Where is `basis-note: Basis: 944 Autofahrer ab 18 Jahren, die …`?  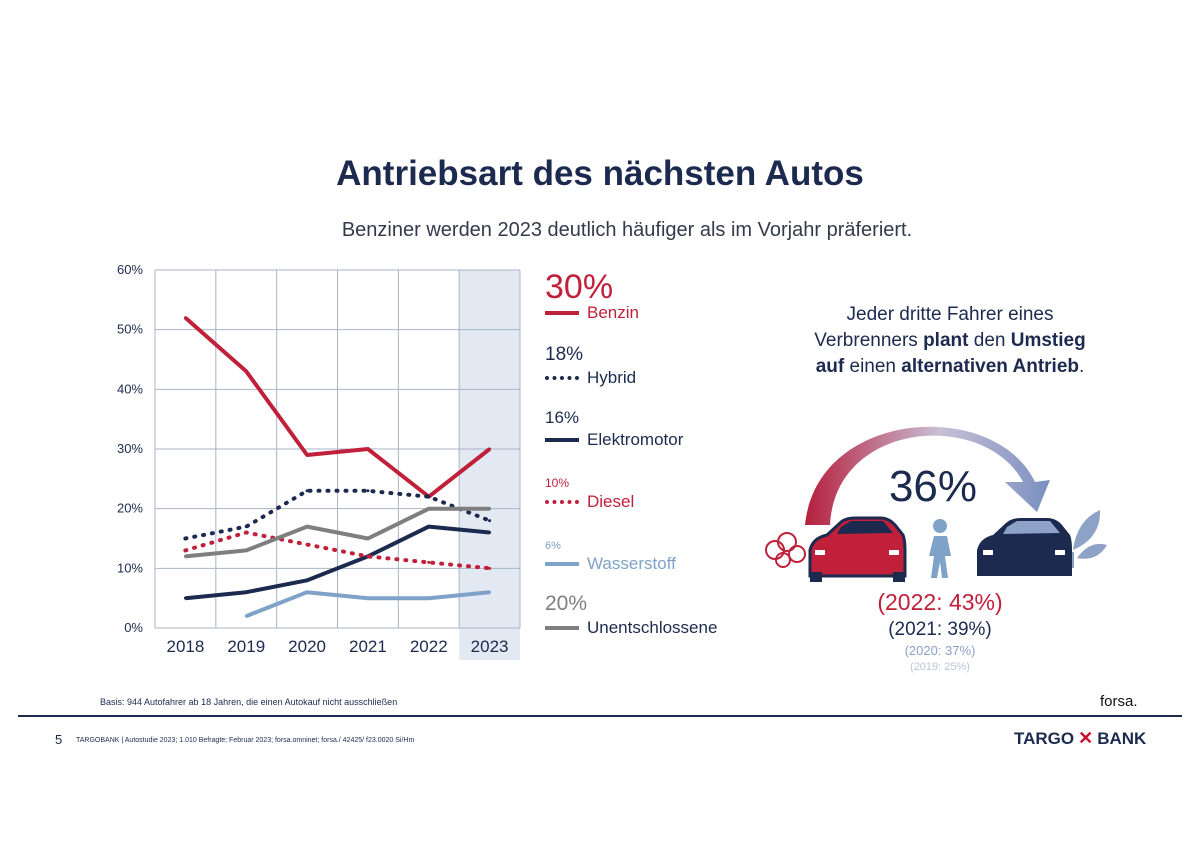
basis-note: Basis: 944 Autofahrer ab 18 Jahren, die … is located at coordinates (249, 702).